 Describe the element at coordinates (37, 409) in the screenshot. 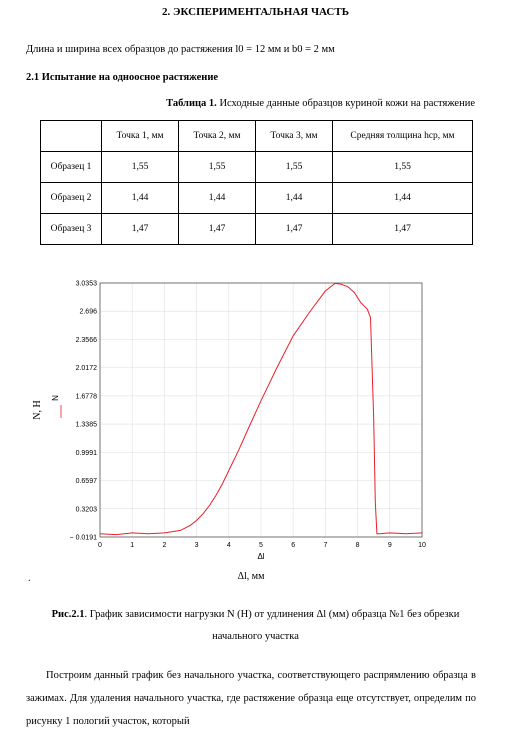

I see `y-axis-label: N, Н` at that location.